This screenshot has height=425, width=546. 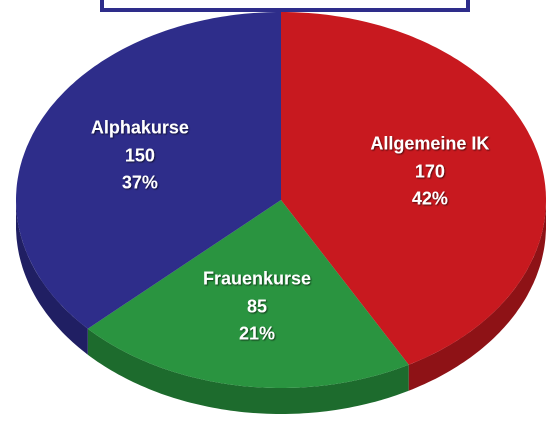 I want to click on slice-category-label: Frauenkurse, so click(x=257, y=278).